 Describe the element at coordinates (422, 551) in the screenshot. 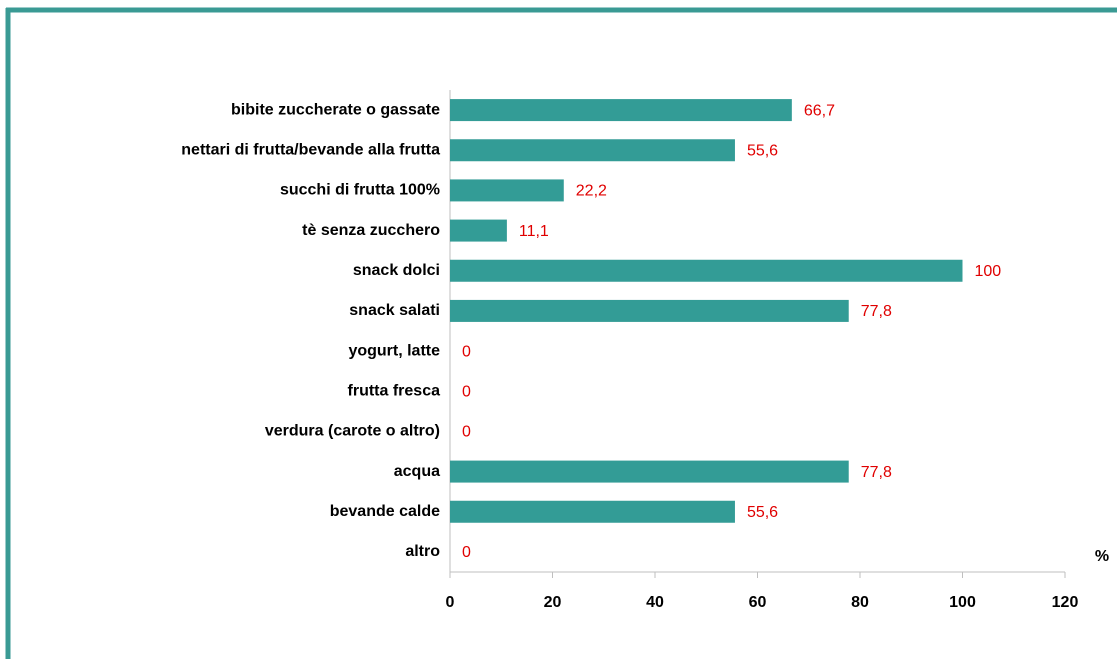

I see `y-tick-label: altro` at that location.